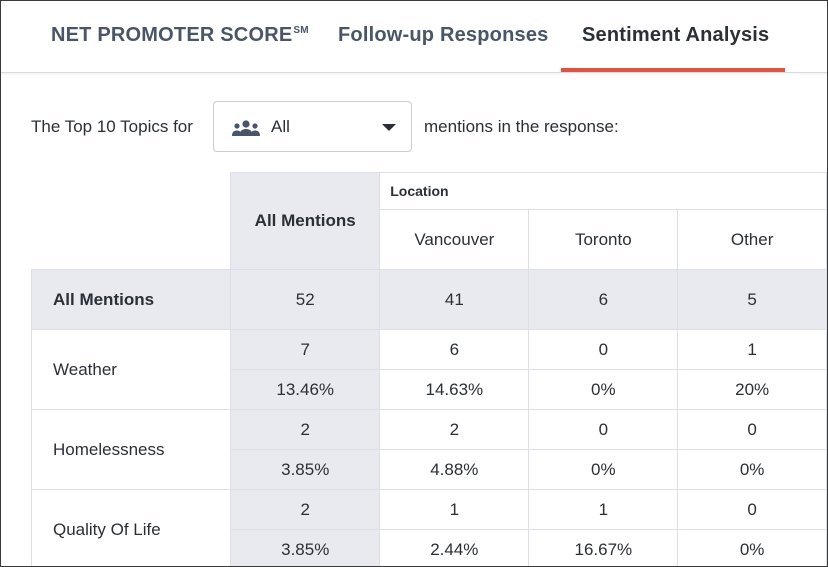 The image size is (828, 567). I want to click on location-header-other: Other, so click(752, 239).